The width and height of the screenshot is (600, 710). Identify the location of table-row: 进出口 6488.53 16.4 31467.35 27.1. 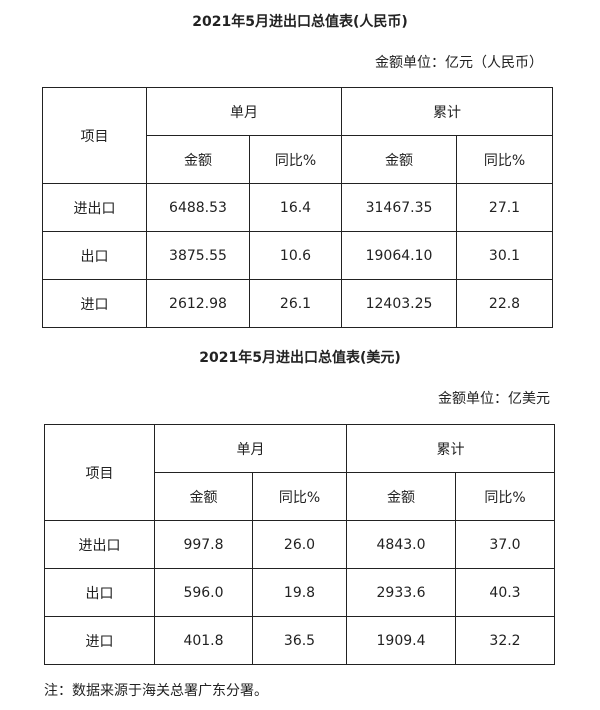
(297, 207).